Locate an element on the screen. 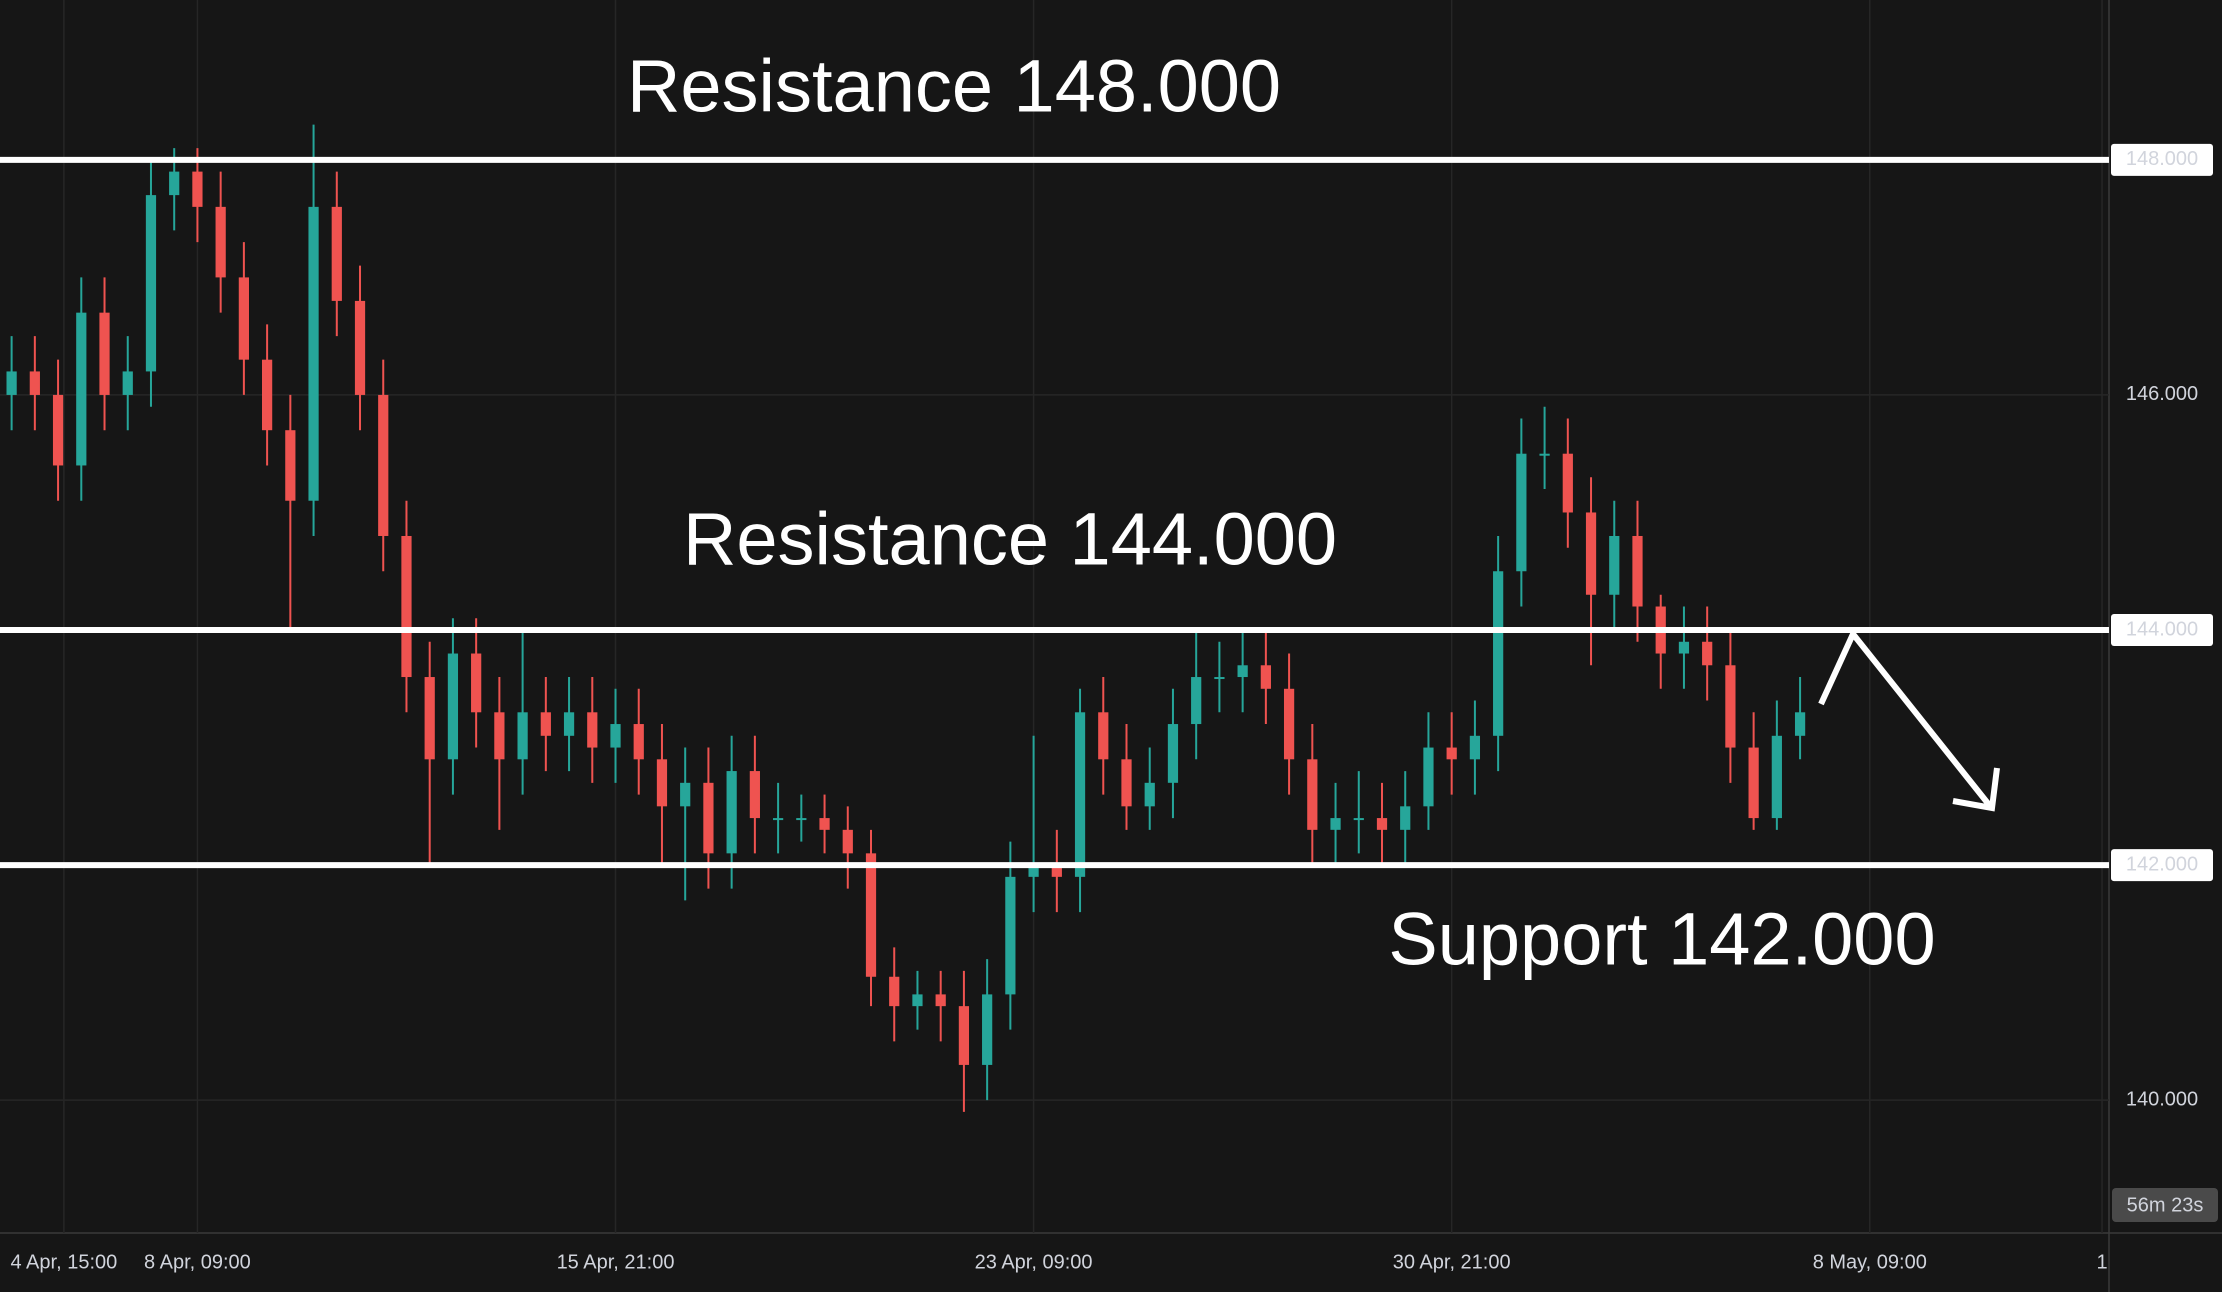  y-tick-label: 148.000 is located at coordinates (2162, 159).